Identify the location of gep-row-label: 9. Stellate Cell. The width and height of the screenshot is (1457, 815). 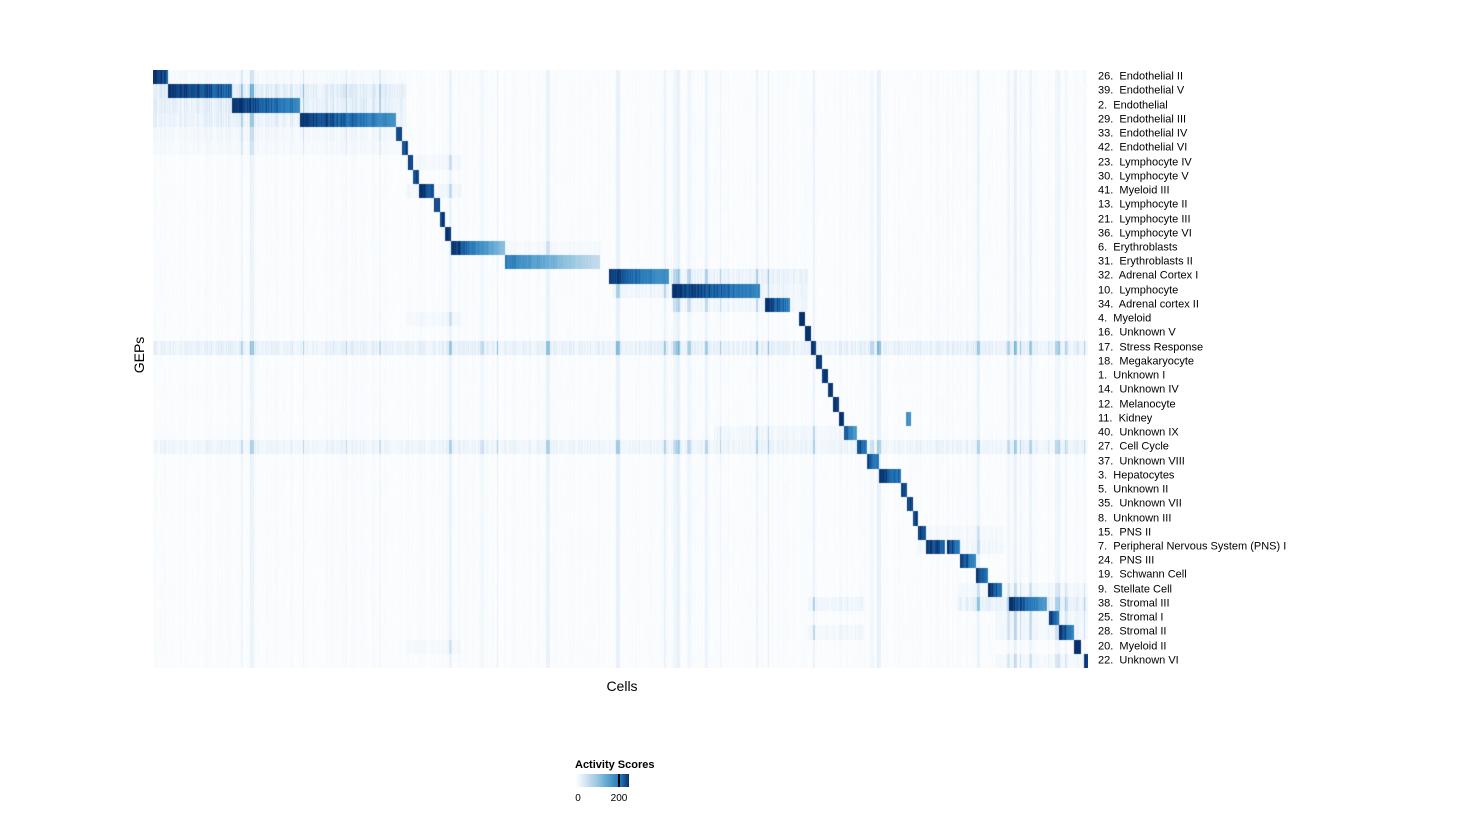
(1135, 589).